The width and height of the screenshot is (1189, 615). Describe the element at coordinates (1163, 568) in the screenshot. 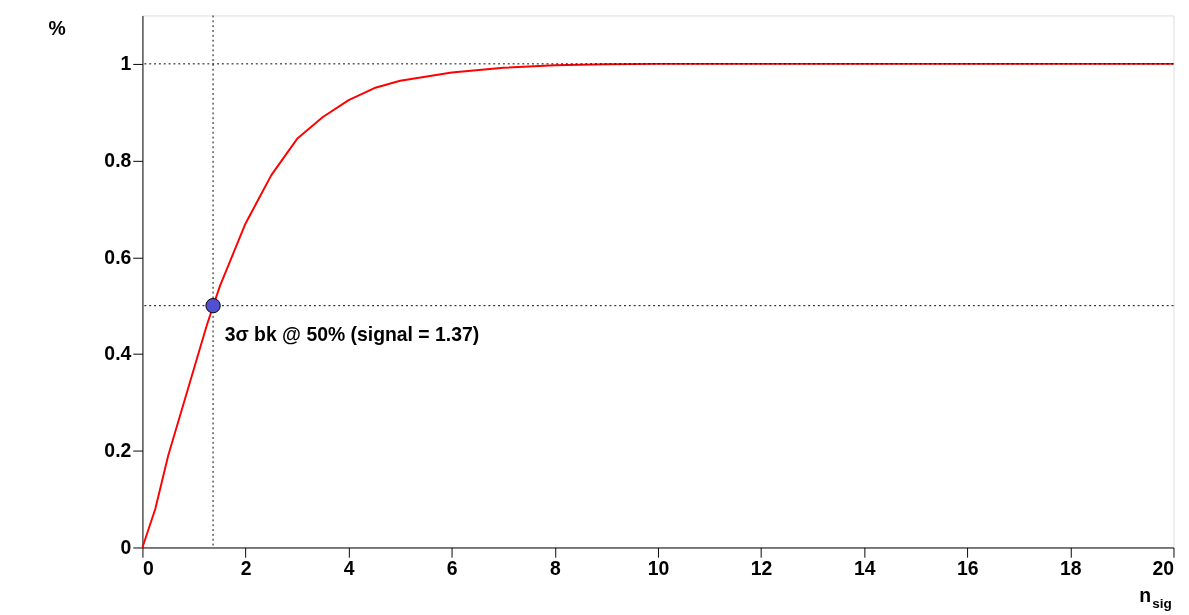

I see `x-tick-label: 20` at that location.